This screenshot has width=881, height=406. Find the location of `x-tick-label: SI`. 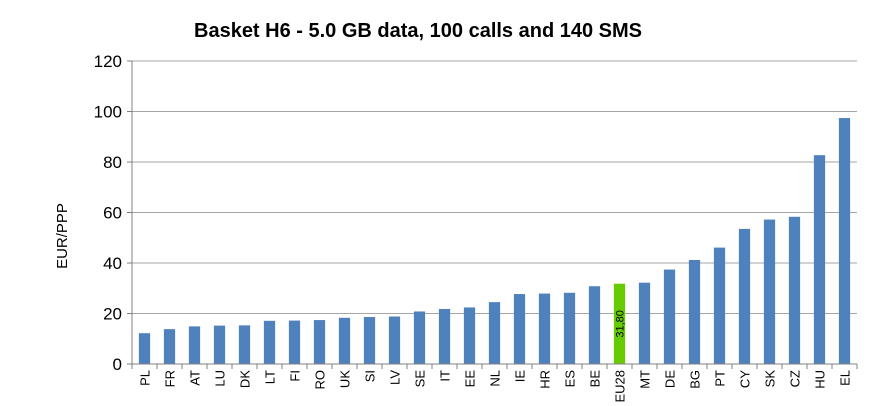

x-tick-label: SI is located at coordinates (370, 376).